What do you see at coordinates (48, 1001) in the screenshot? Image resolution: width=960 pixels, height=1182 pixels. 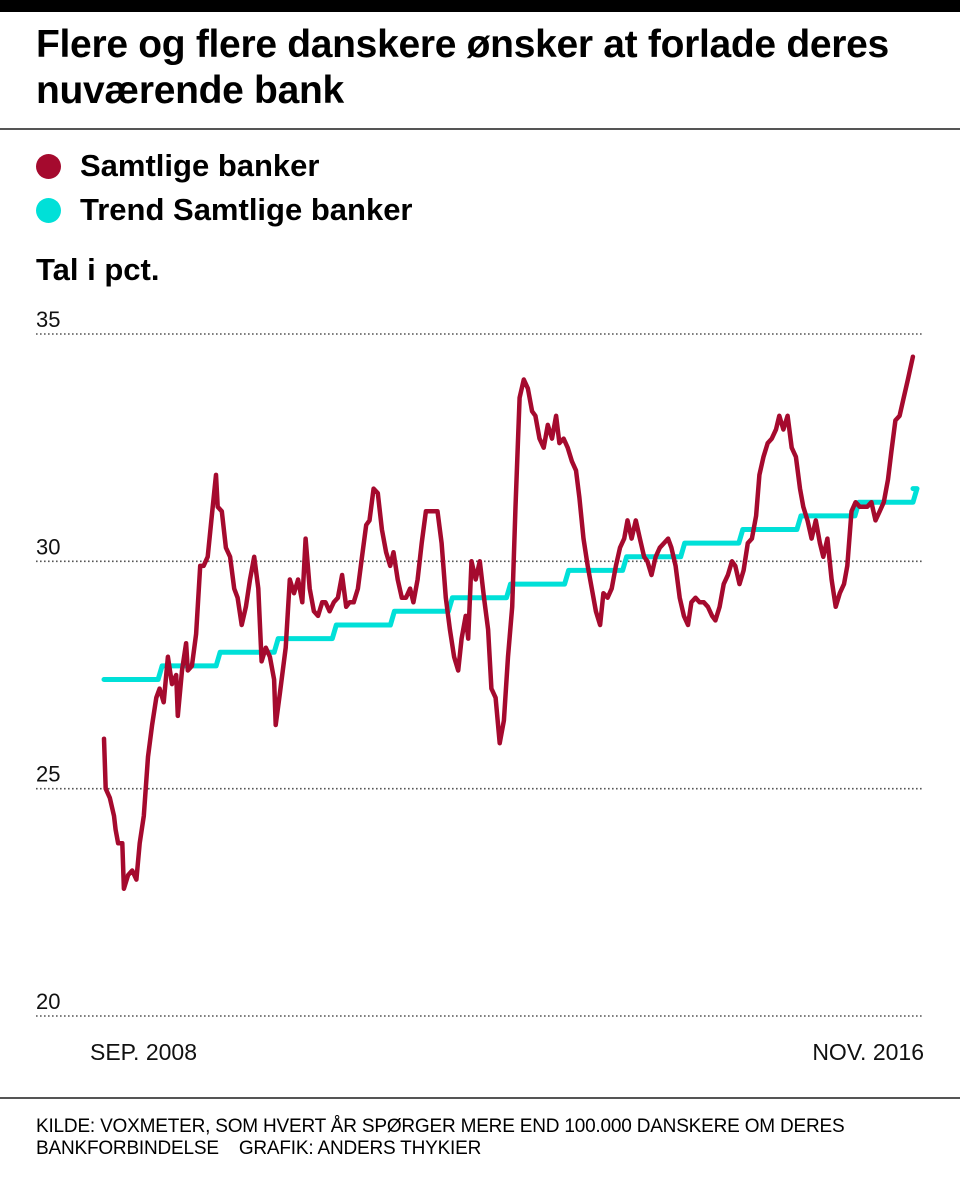 I see `y-tick-label: 20` at bounding box center [48, 1001].